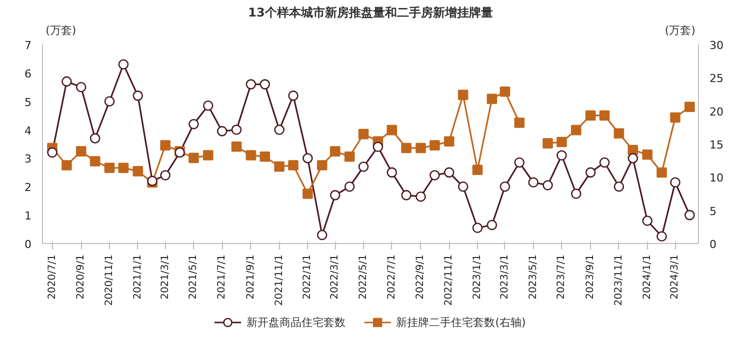  Describe the element at coordinates (713, 211) in the screenshot. I see `y2-tick-label: 5` at that location.